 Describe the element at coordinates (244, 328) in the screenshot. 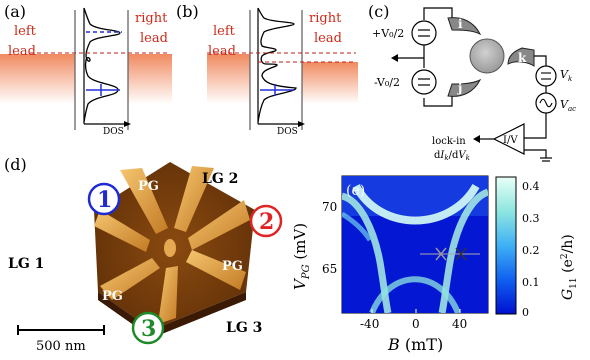

I see `lg-label-3: LG 3` at that location.